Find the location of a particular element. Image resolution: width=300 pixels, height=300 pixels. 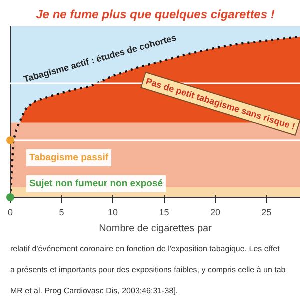

x-axis-title: Nombre de cigarettes par is located at coordinates (156, 229).